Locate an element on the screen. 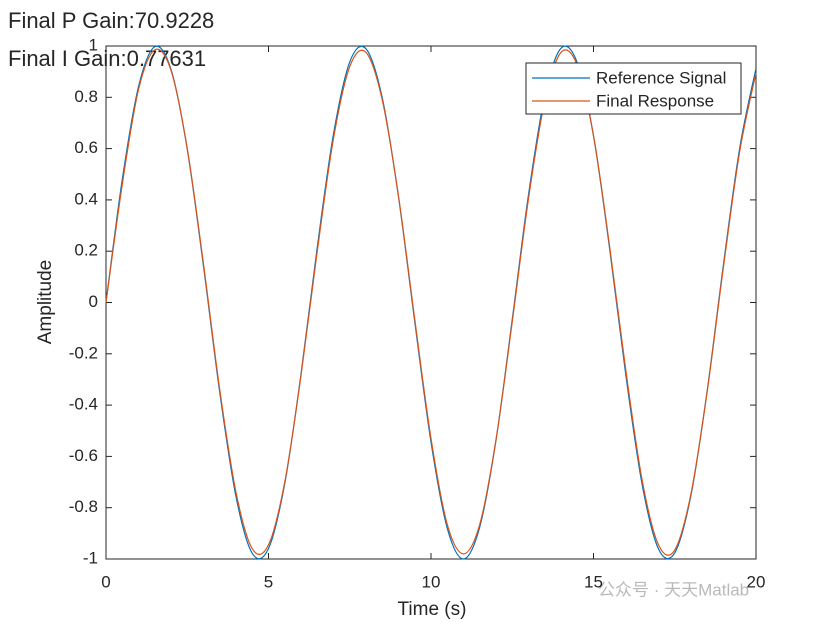  x-tick-label: 20 is located at coordinates (756, 581).